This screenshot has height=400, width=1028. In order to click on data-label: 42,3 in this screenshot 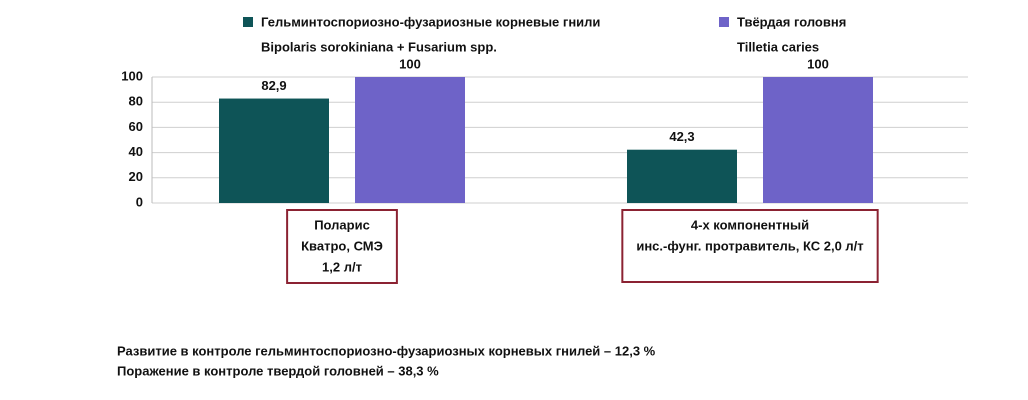, I will do `click(681, 136)`.